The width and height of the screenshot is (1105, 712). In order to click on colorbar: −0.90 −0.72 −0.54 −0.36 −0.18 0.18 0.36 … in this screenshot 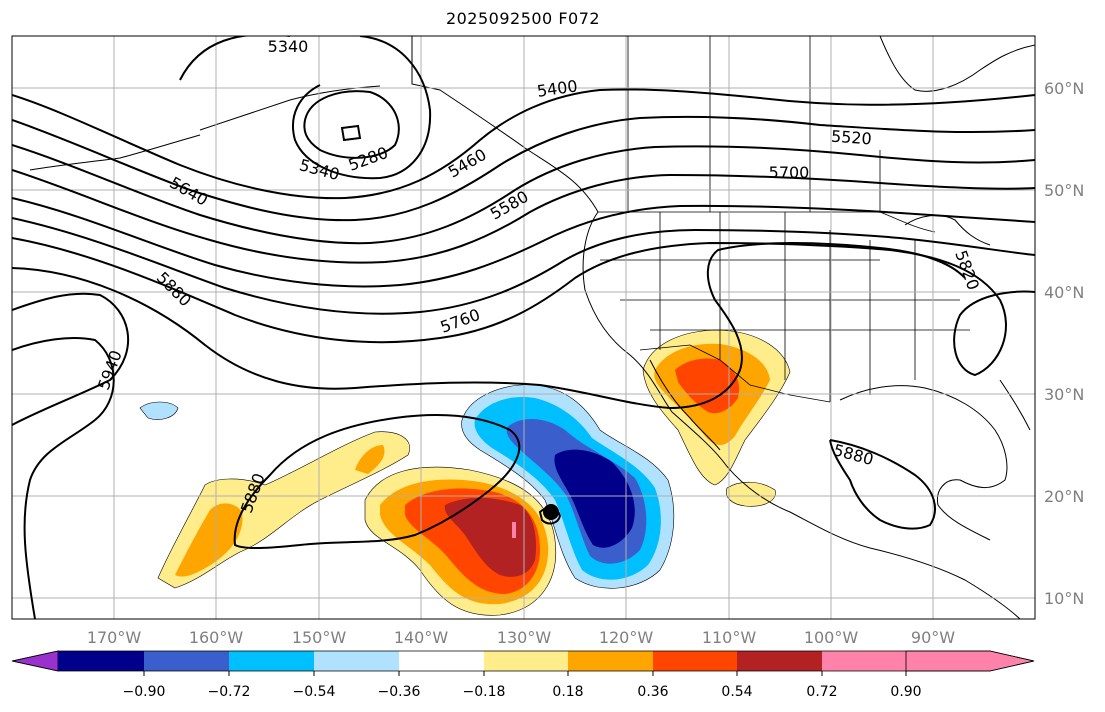, I will do `click(523, 675)`.